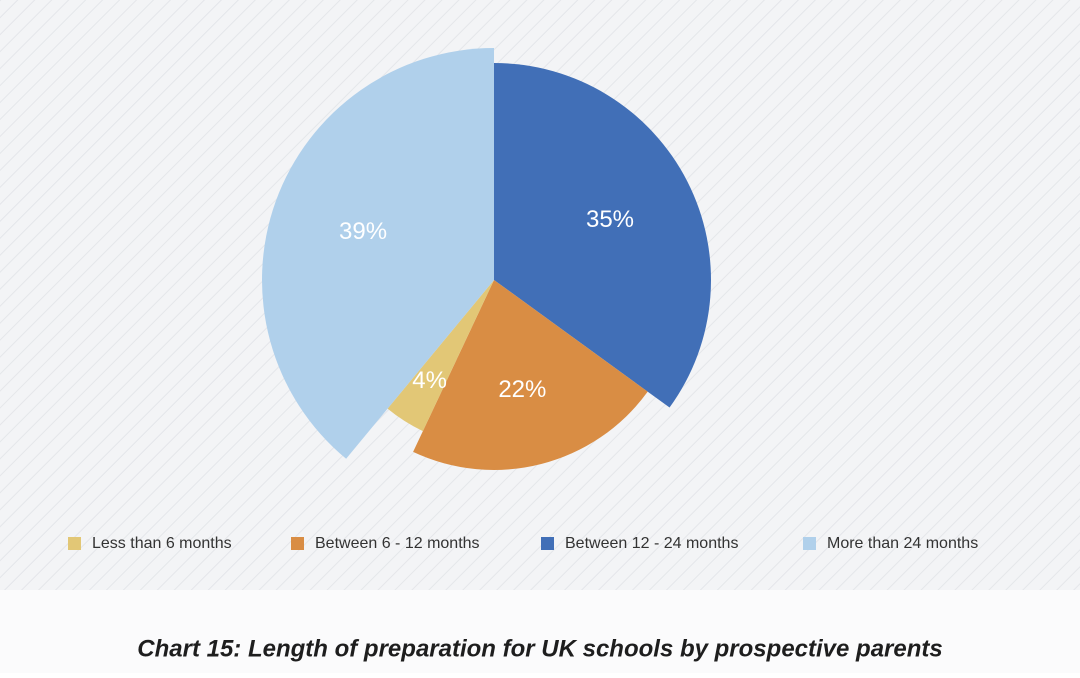 The image size is (1080, 678). What do you see at coordinates (610, 219) in the screenshot?
I see `data-label: 35%` at bounding box center [610, 219].